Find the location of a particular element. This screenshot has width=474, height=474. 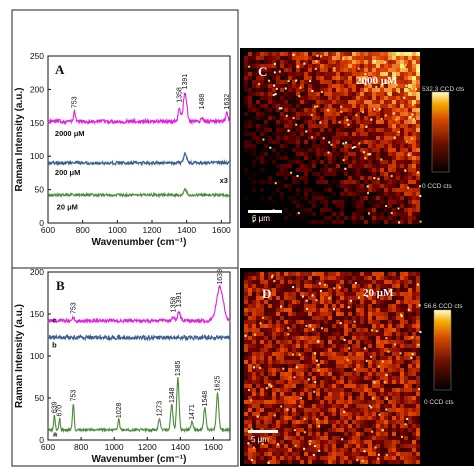

panel-d-letter: D is located at coordinates (266, 293).